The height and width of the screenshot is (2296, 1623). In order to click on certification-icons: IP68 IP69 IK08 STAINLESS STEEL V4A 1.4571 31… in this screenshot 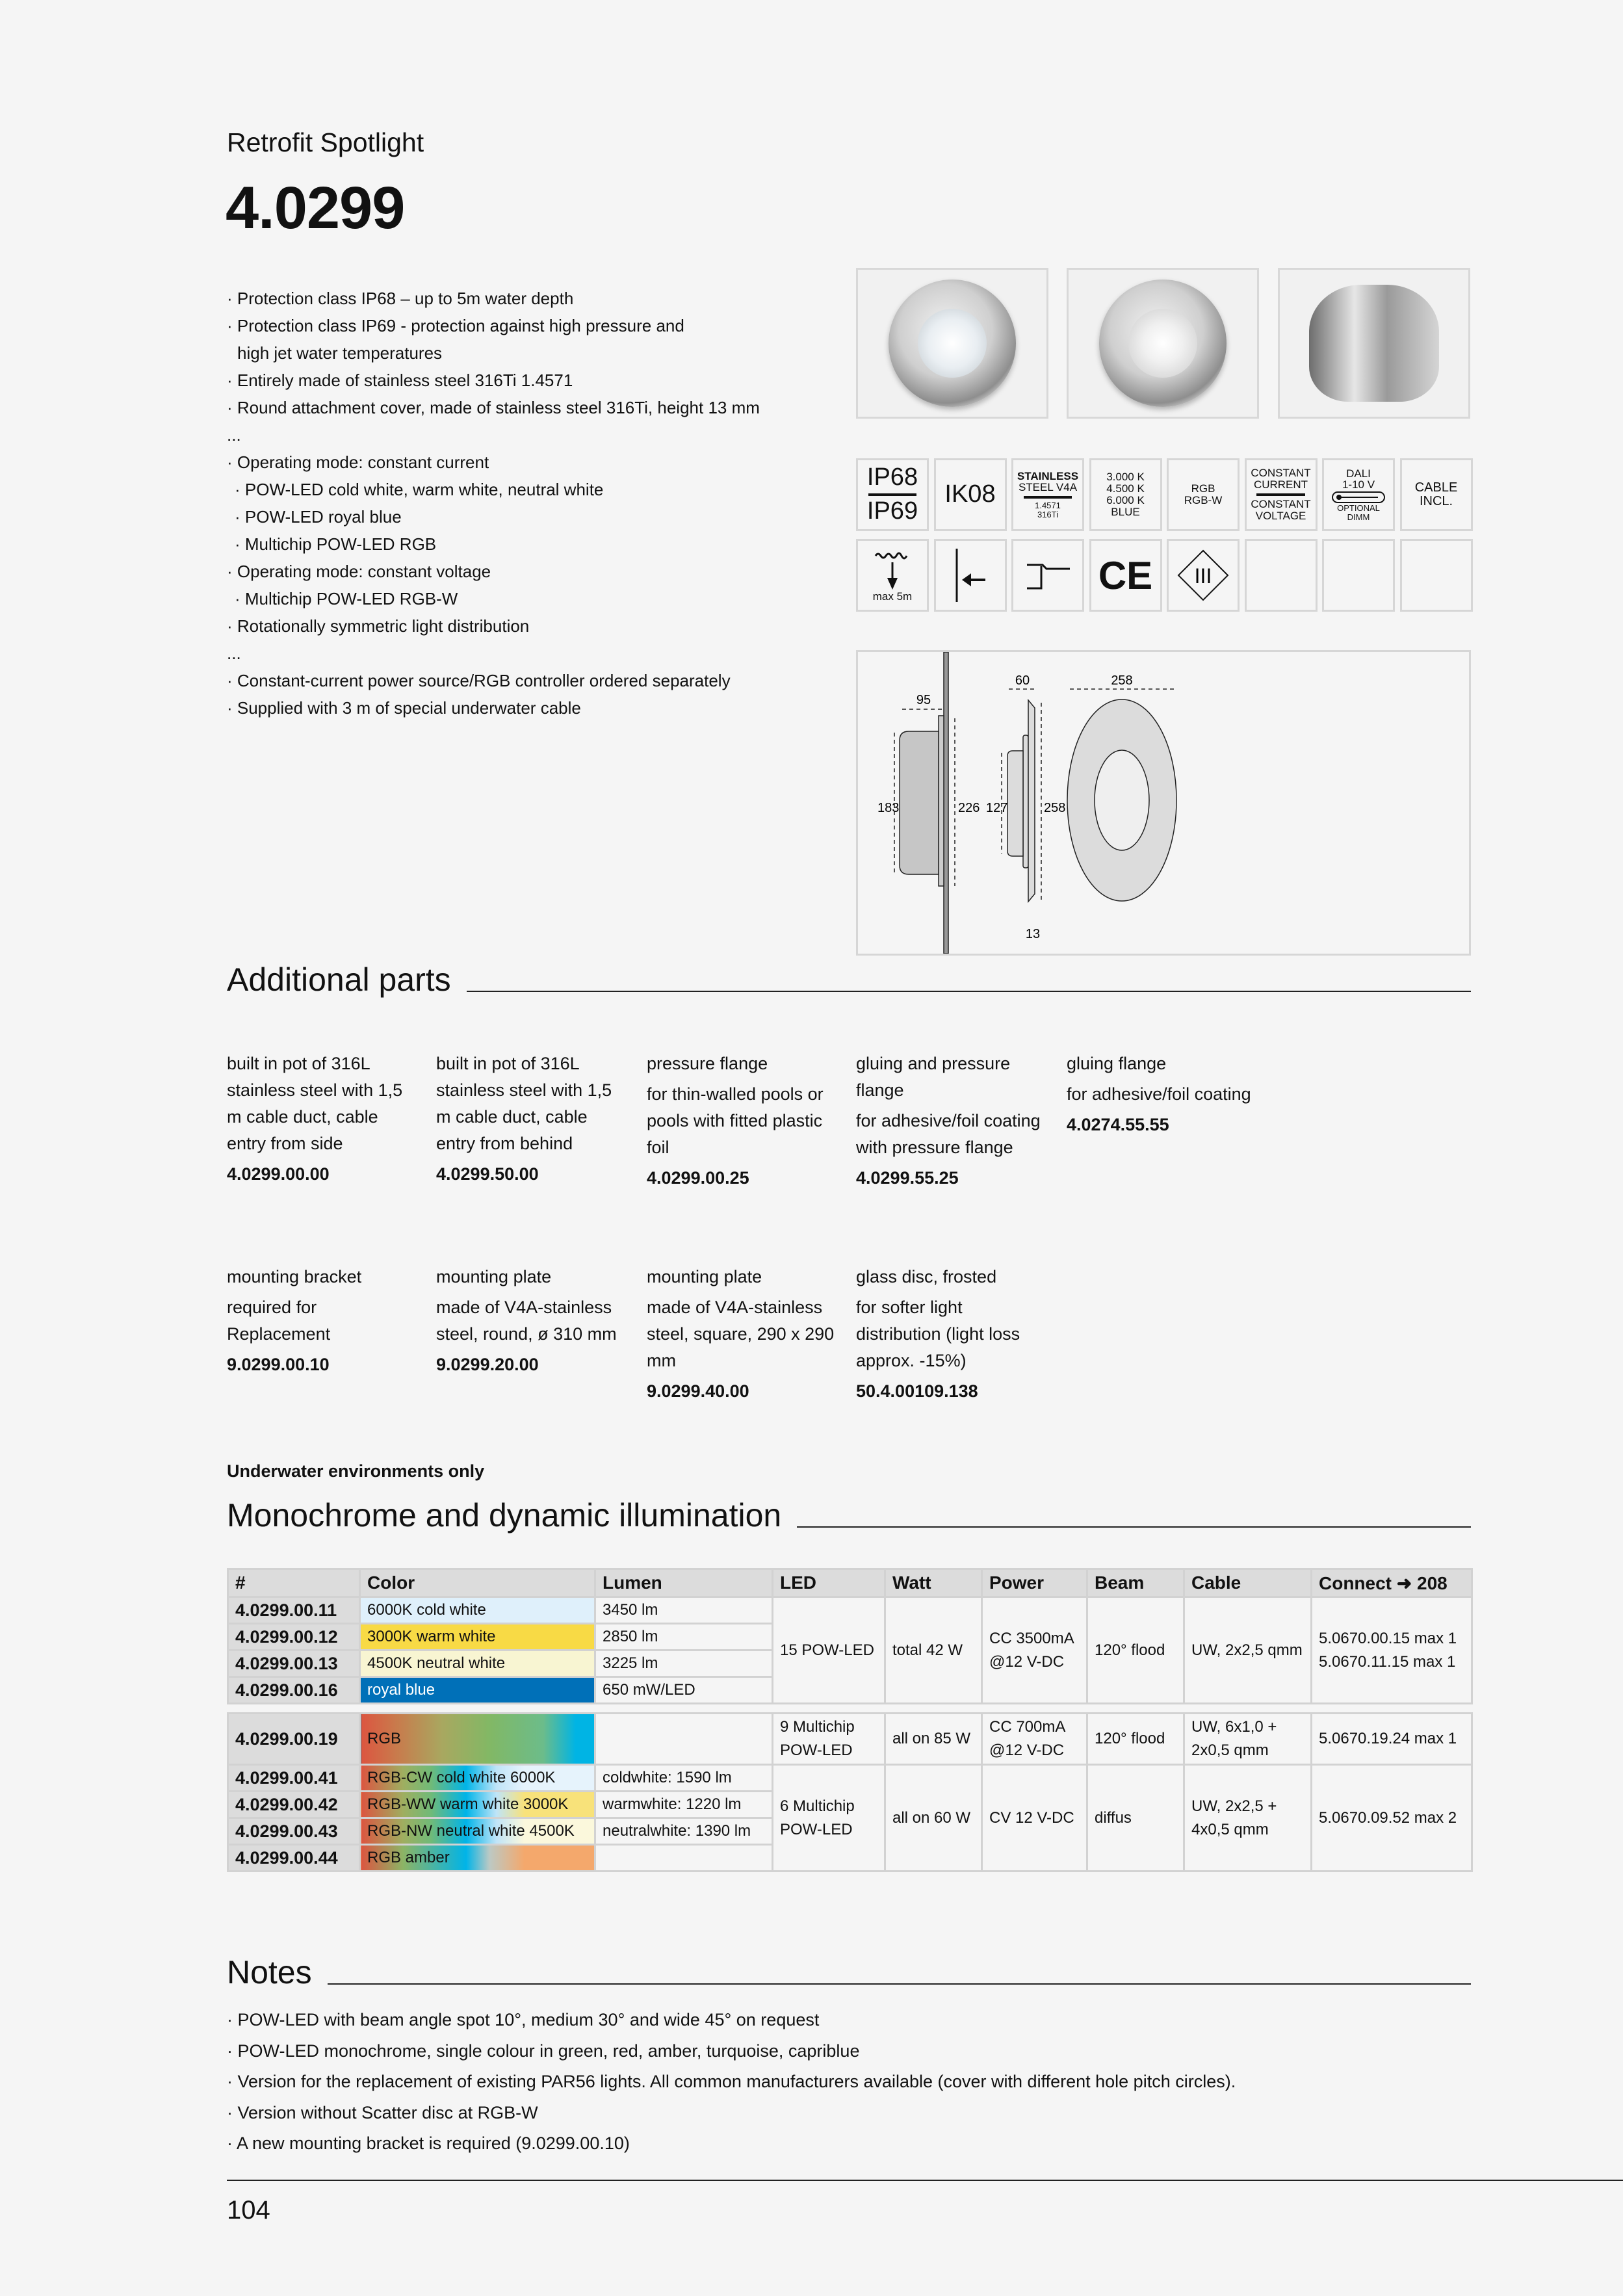, I will do `click(1165, 535)`.